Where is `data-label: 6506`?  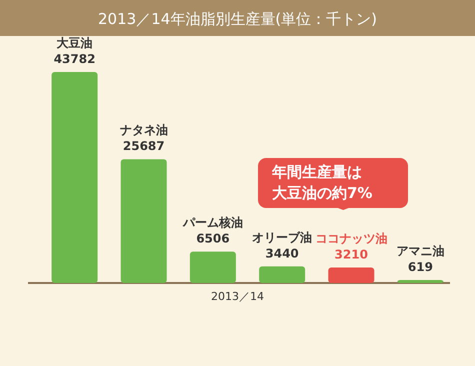 data-label: 6506 is located at coordinates (213, 239).